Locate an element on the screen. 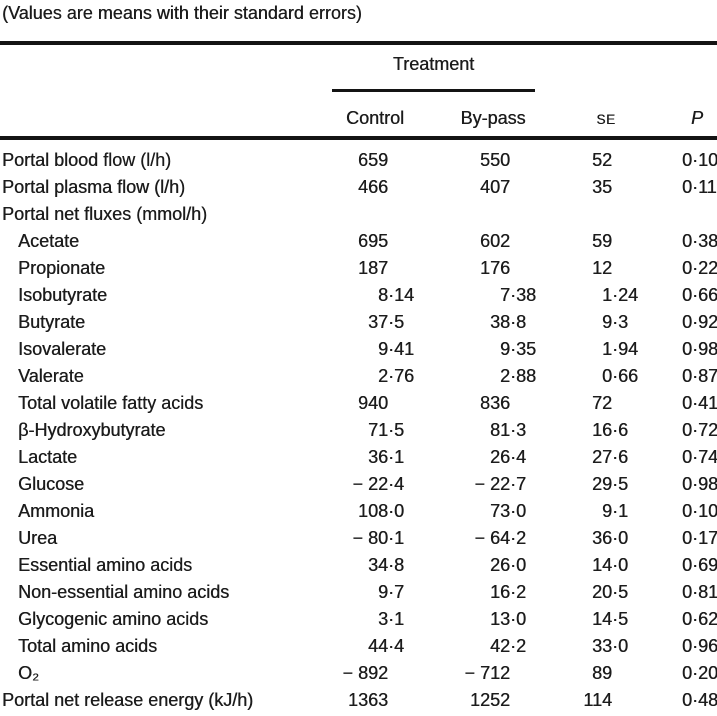  row-label: Portal blood flow (l/h) is located at coordinates (87, 160).